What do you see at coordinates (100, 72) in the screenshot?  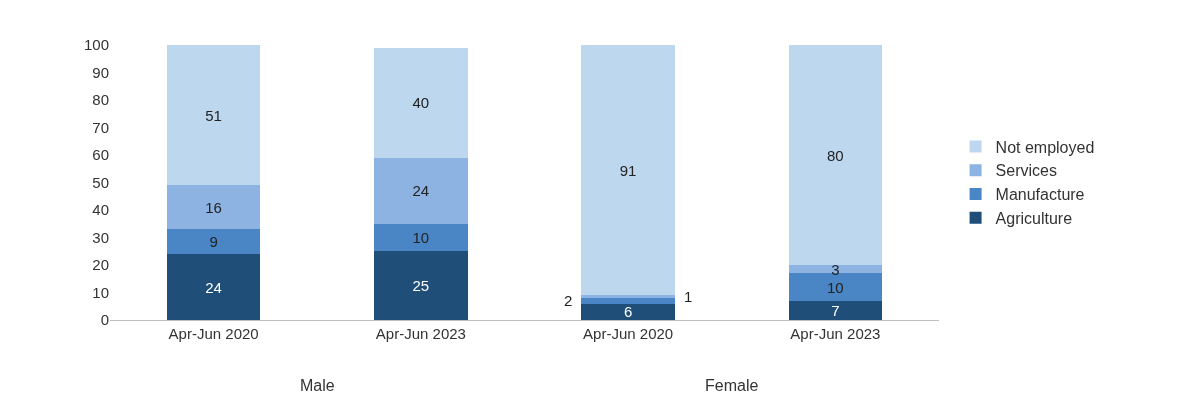 I see `y-tick-label: 90` at bounding box center [100, 72].